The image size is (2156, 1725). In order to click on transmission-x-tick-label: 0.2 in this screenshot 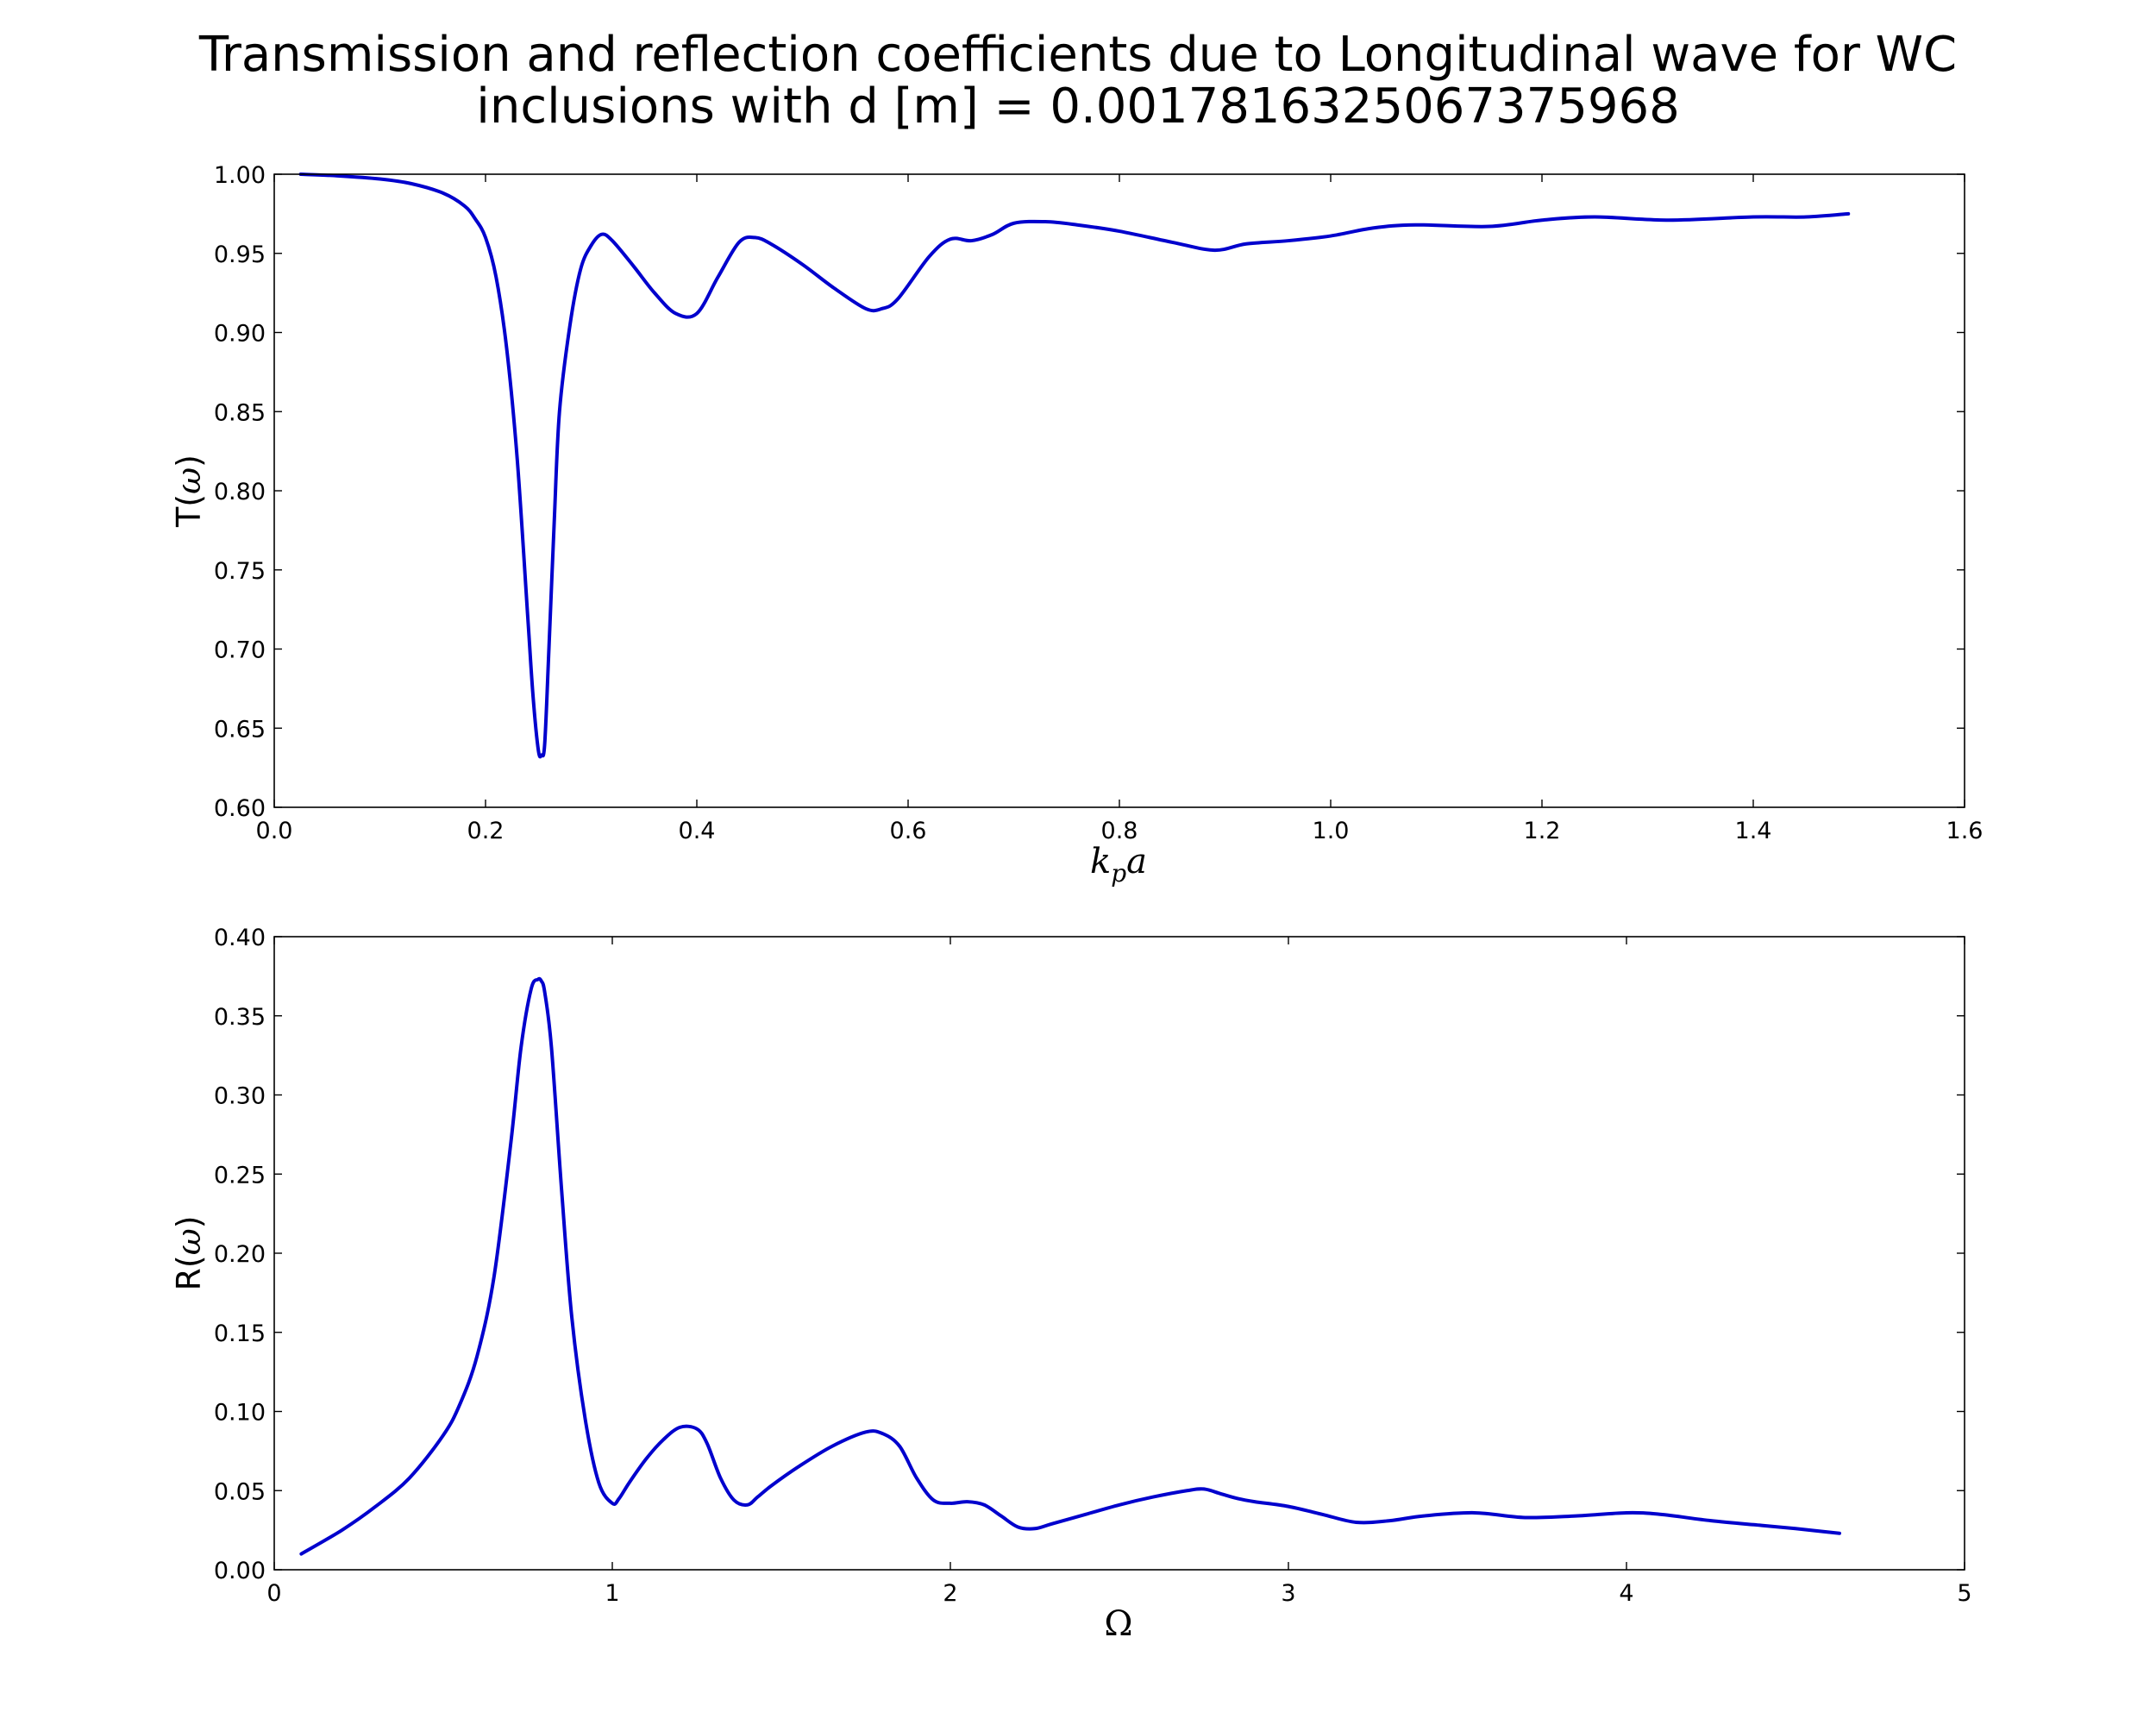, I will do `click(486, 831)`.